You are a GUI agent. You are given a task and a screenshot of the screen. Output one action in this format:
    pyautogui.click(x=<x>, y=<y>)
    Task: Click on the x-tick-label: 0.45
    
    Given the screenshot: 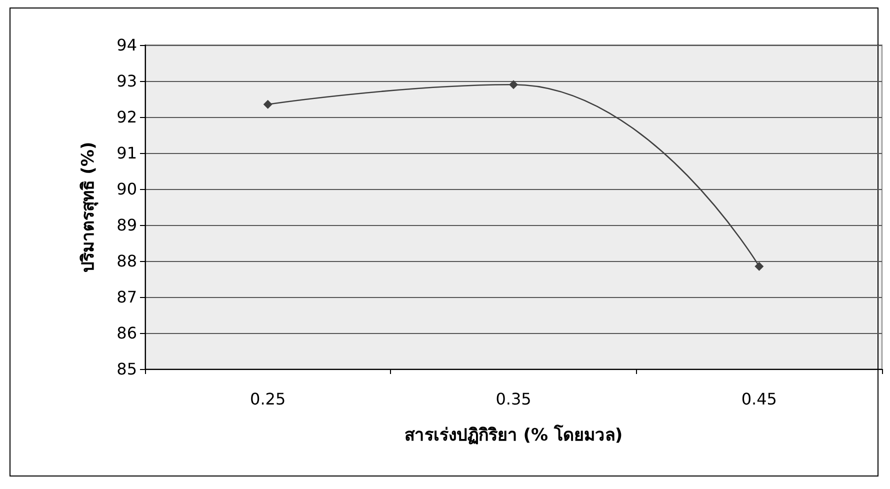 What is the action you would take?
    pyautogui.click(x=759, y=399)
    